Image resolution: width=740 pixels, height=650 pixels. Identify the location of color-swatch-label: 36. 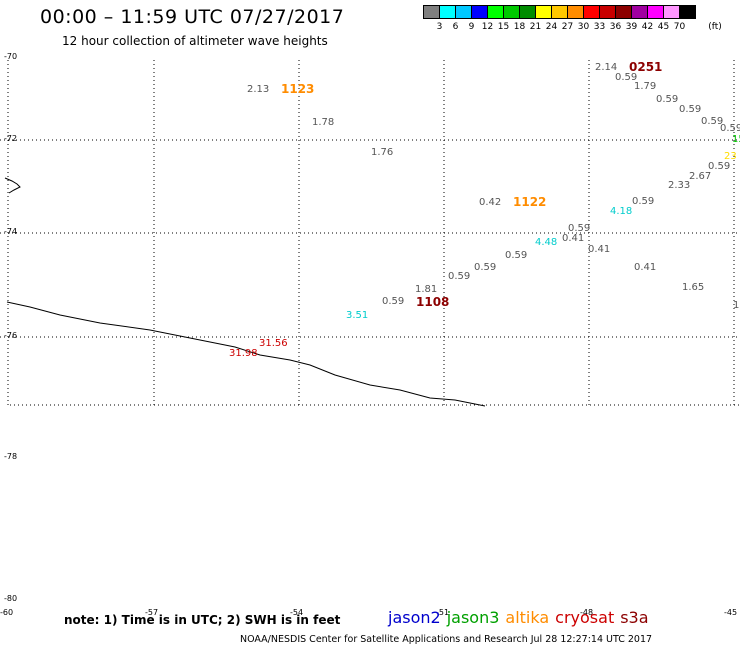
(615, 27).